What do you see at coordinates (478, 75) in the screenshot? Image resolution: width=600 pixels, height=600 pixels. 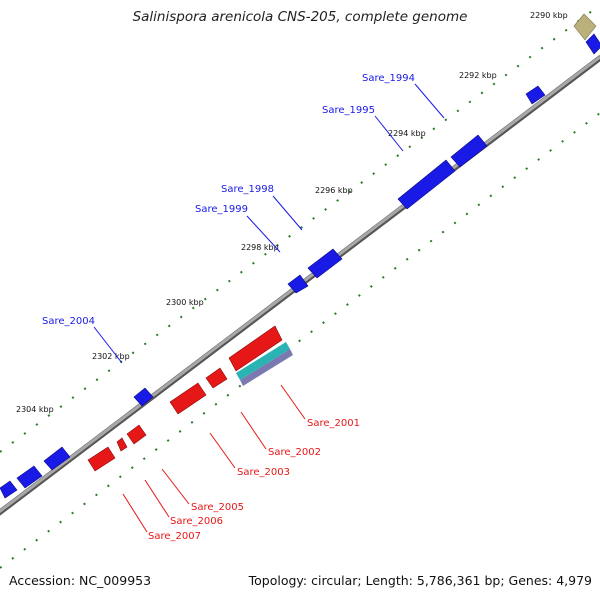 I see `tick-label-2292: 2292 kbp` at bounding box center [478, 75].